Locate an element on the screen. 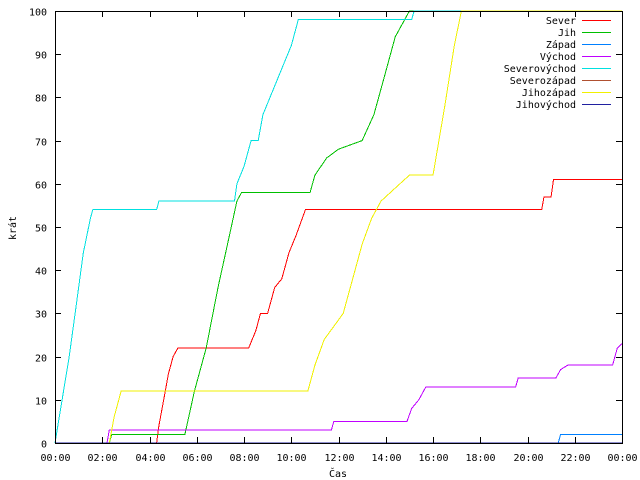 The image size is (640, 480). y-tick-label: 10 is located at coordinates (41, 402).